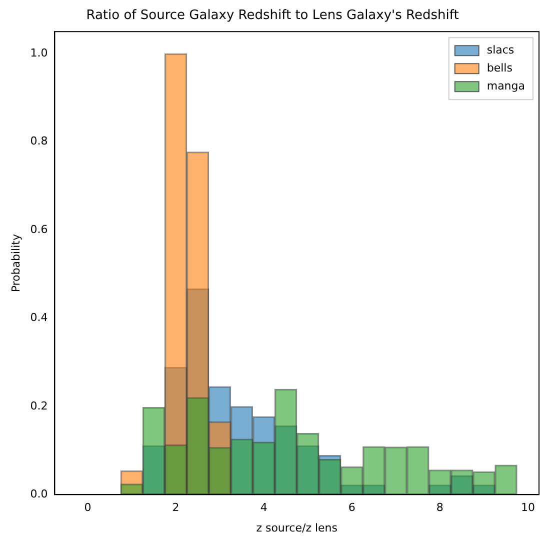  What do you see at coordinates (176, 507) in the screenshot?
I see `x-tick-label: 2` at bounding box center [176, 507].